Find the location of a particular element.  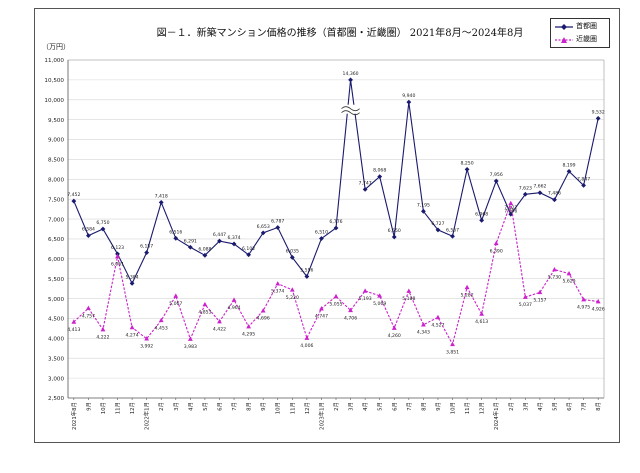

y-tick-label: 7,500 is located at coordinates (56, 200).